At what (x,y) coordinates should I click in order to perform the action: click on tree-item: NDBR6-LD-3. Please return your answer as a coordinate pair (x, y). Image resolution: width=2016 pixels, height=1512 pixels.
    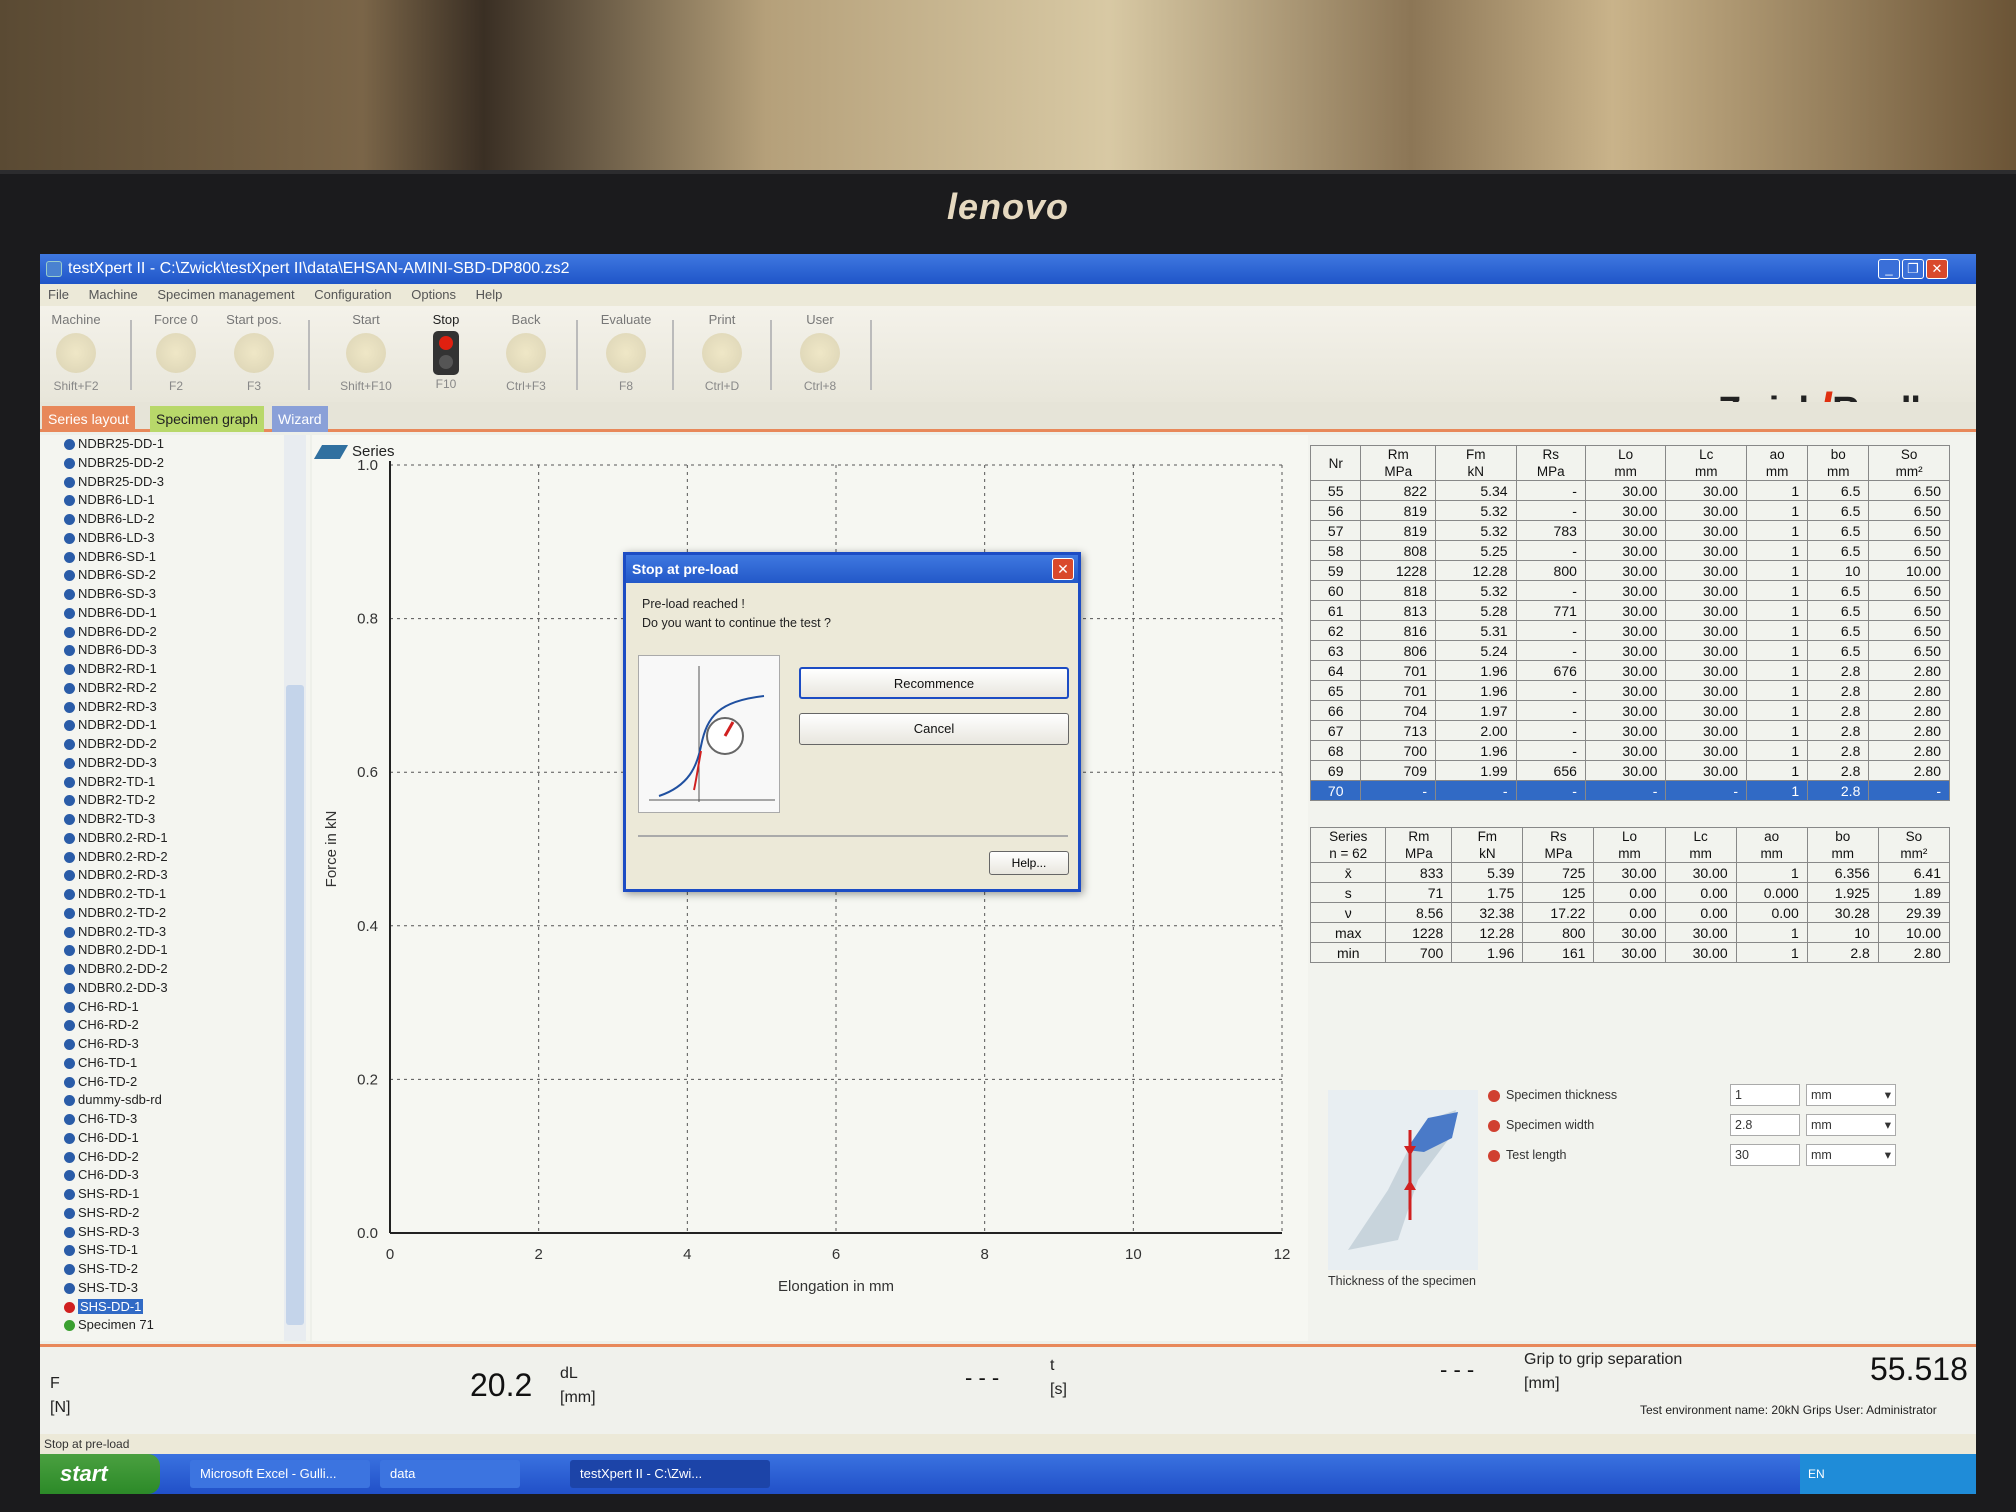
    Looking at the image, I should click on (175, 538).